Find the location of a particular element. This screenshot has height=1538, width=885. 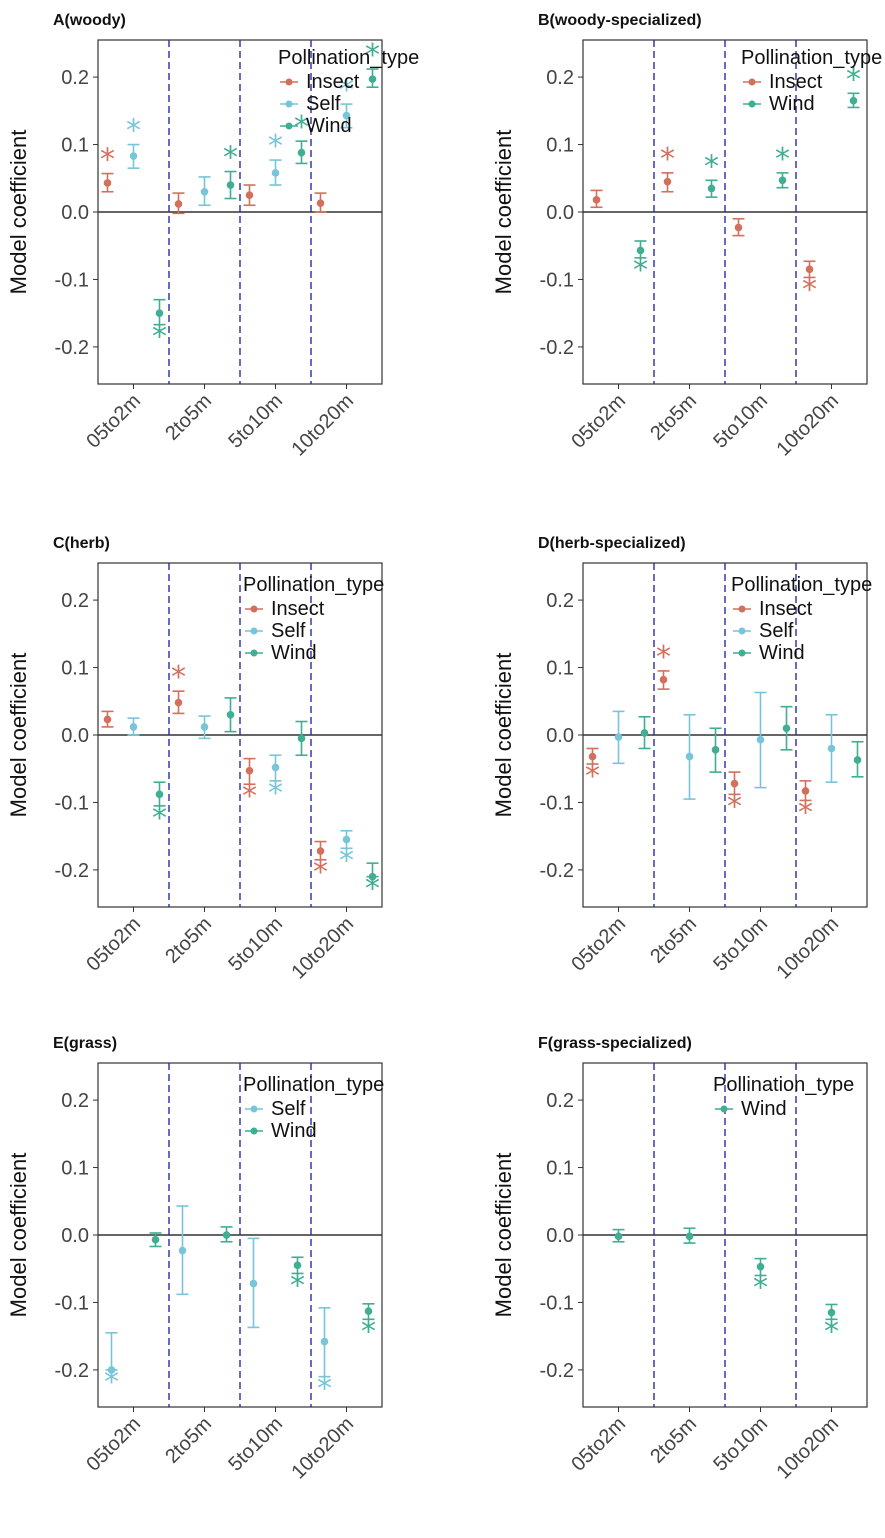

series-insect: * is located at coordinates (213, 179).